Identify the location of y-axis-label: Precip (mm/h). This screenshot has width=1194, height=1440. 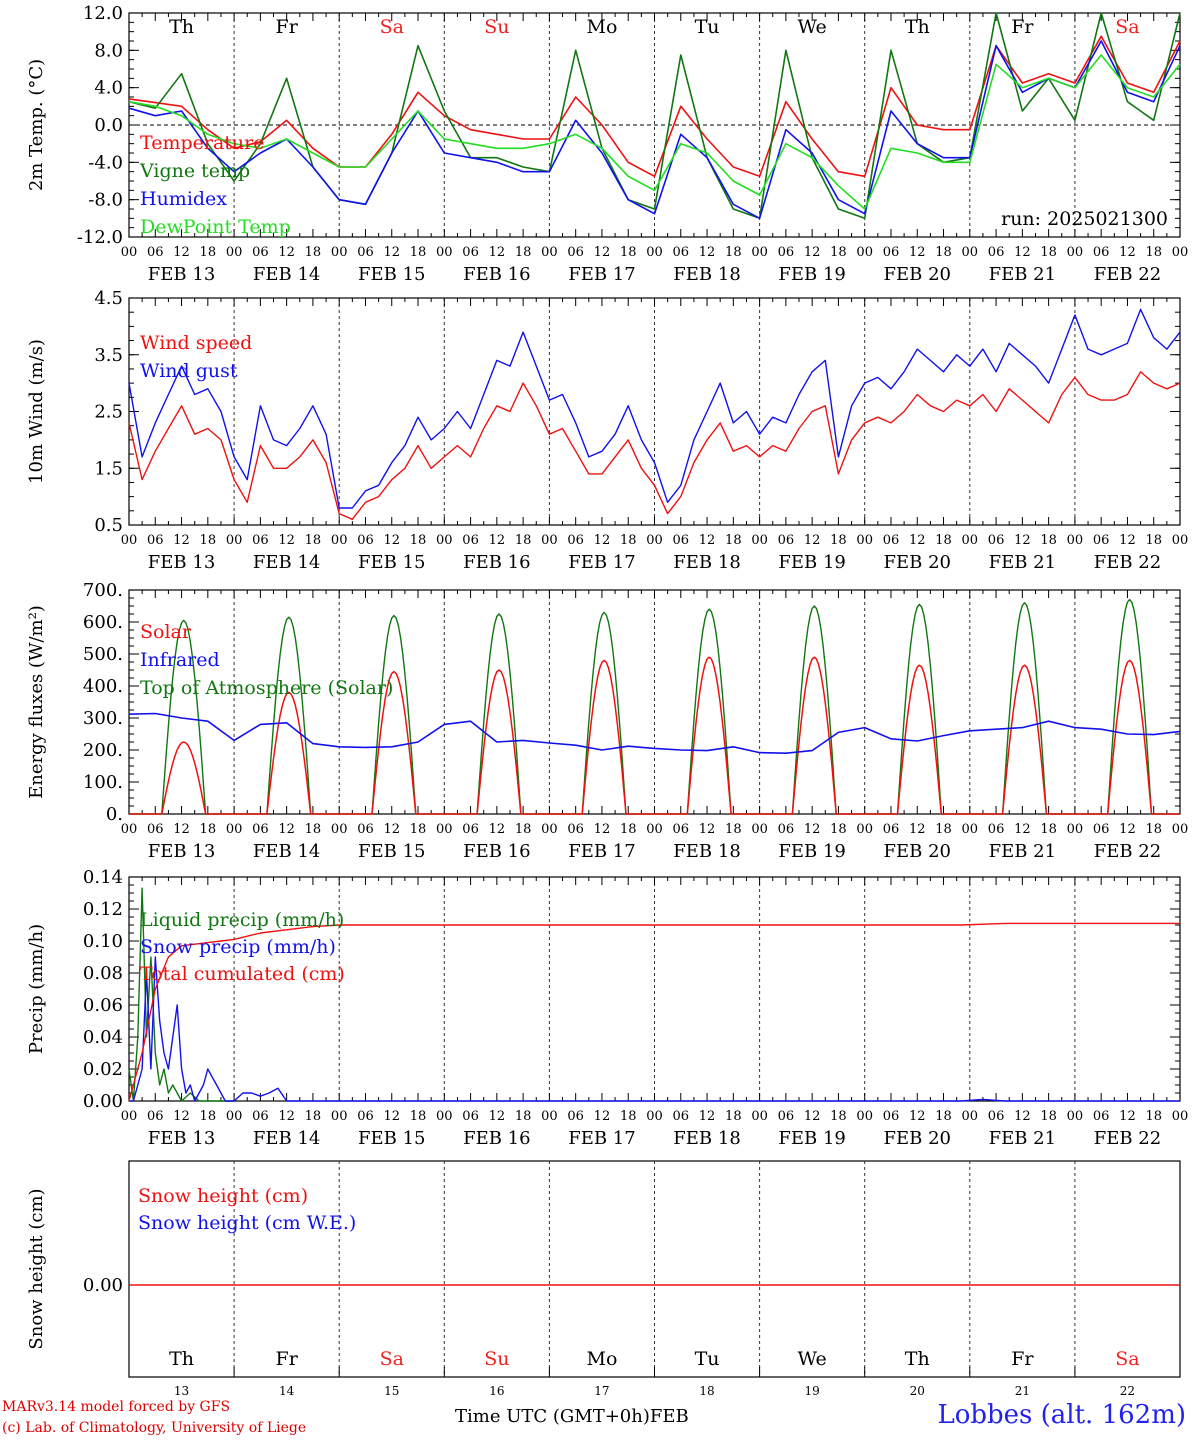
(36, 989).